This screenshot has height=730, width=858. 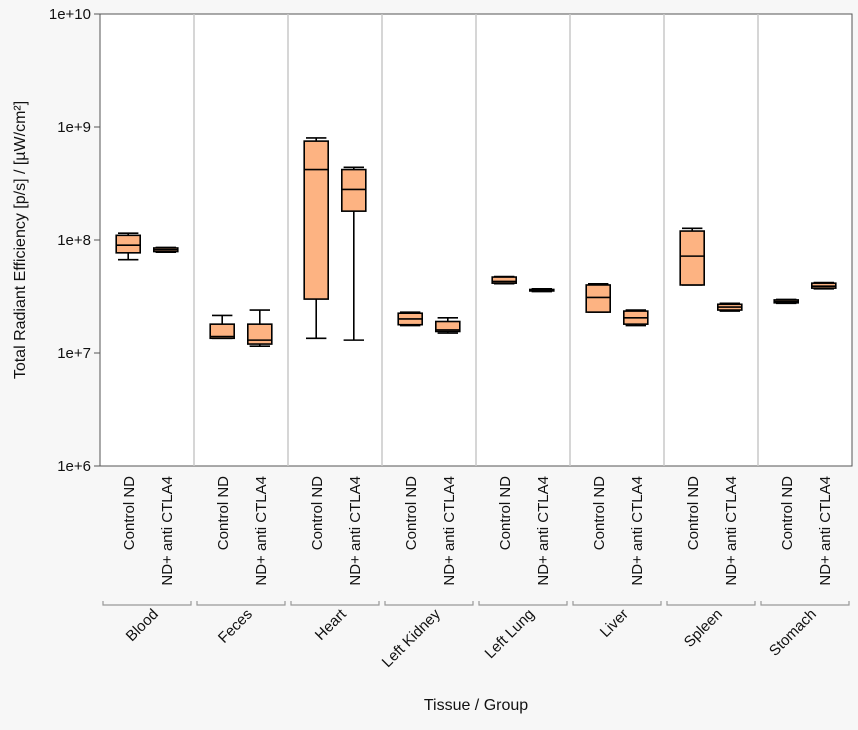 What do you see at coordinates (70, 14) in the screenshot?
I see `y-tick-label: 1e+10` at bounding box center [70, 14].